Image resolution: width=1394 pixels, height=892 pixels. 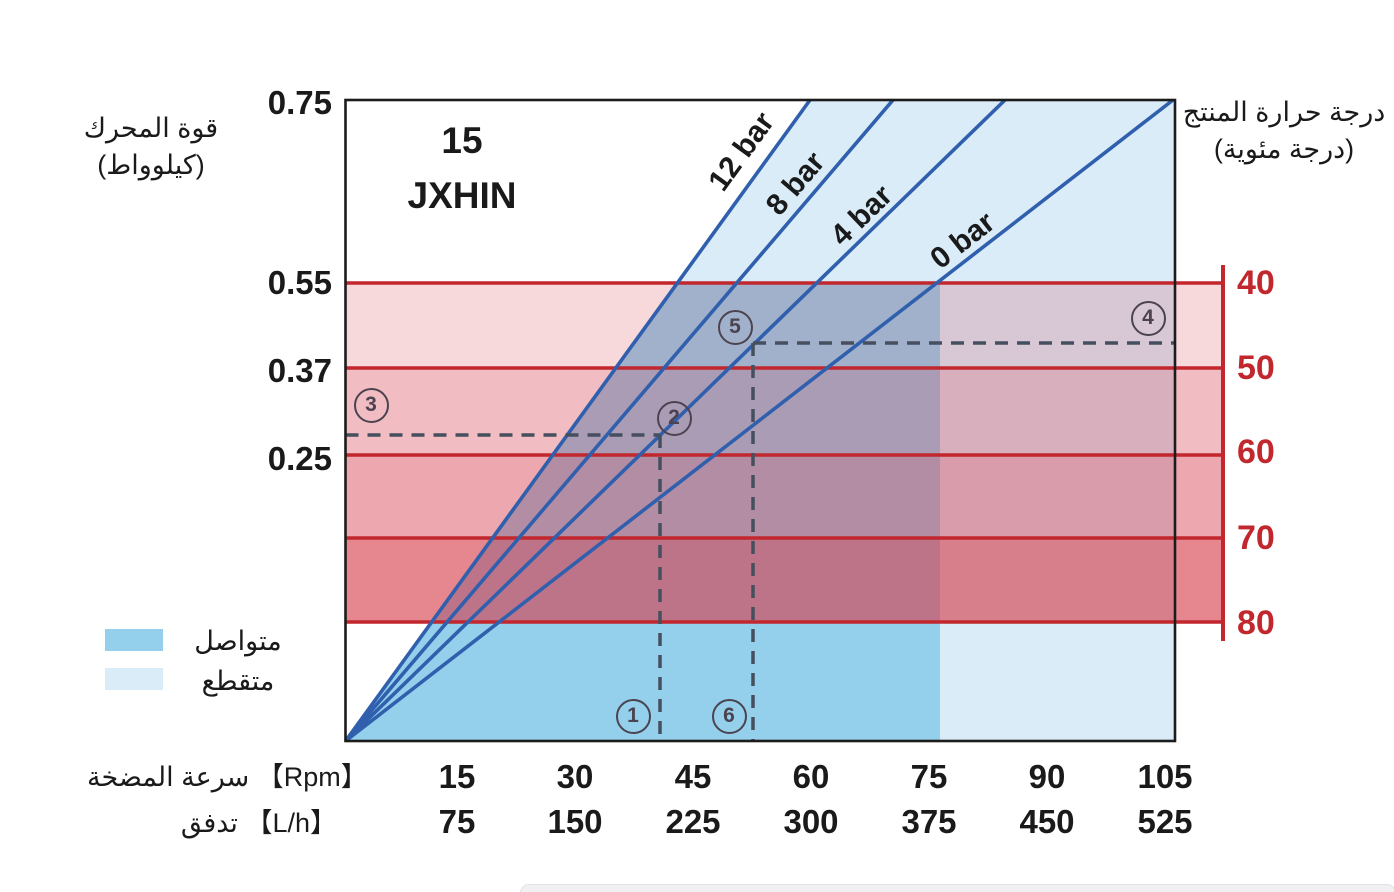 I want to click on annotation-marker-1: 1, so click(x=633, y=716).